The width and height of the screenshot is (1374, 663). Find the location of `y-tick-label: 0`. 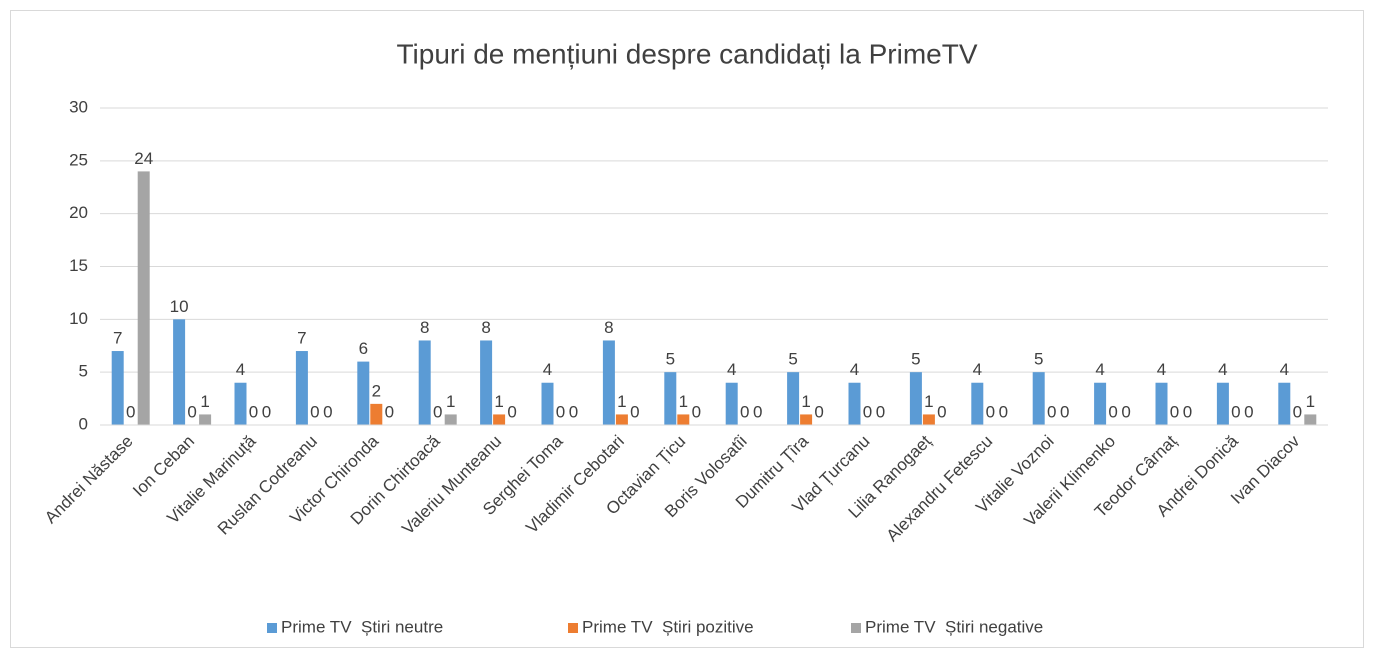

y-tick-label: 0 is located at coordinates (83, 423).